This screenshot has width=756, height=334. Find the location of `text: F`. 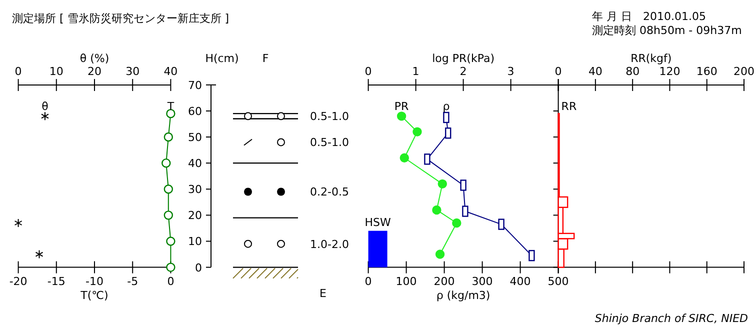

text: F is located at coordinates (265, 58).